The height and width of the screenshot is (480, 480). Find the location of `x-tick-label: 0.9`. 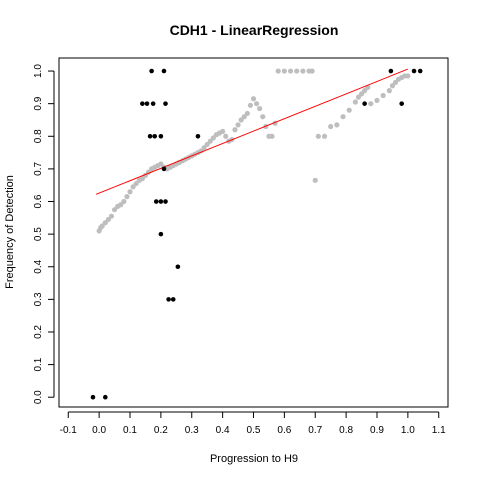

x-tick-label: 0.9 is located at coordinates (377, 430).